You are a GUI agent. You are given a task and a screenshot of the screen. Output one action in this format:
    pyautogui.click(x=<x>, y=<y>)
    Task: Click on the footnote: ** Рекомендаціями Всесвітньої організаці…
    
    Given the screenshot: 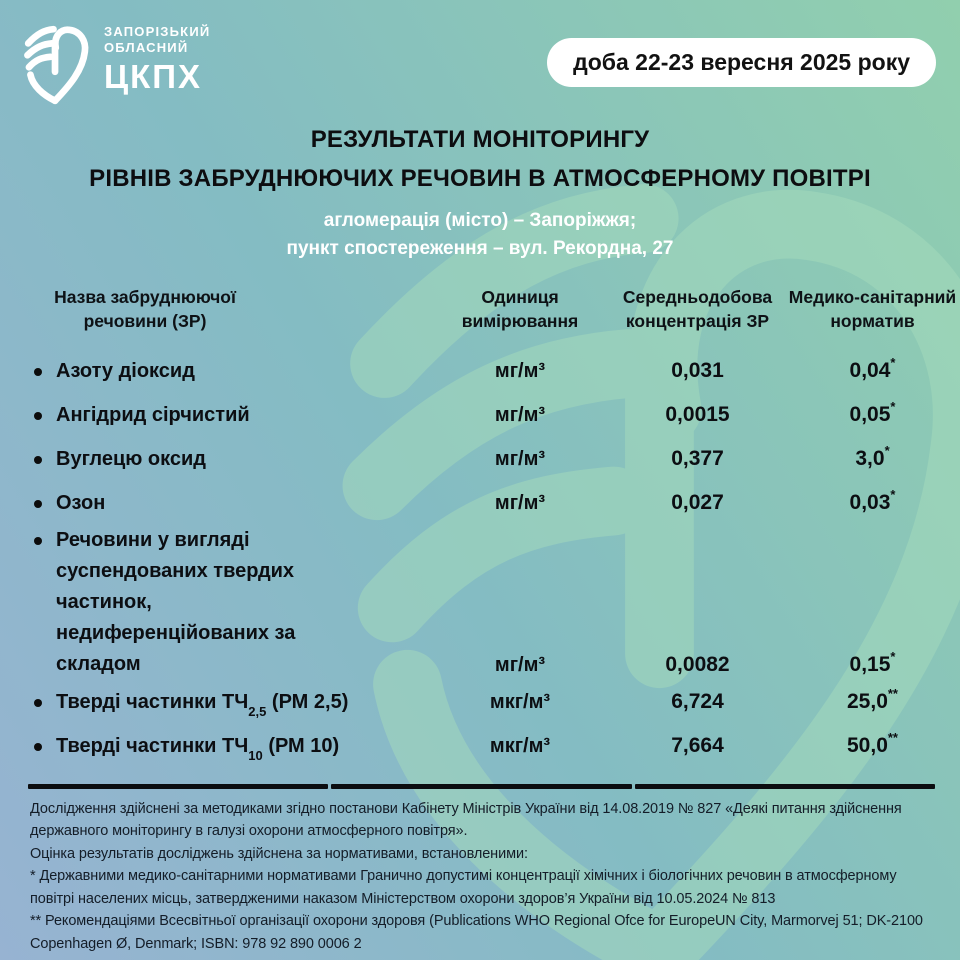 What is the action you would take?
    pyautogui.click(x=476, y=932)
    